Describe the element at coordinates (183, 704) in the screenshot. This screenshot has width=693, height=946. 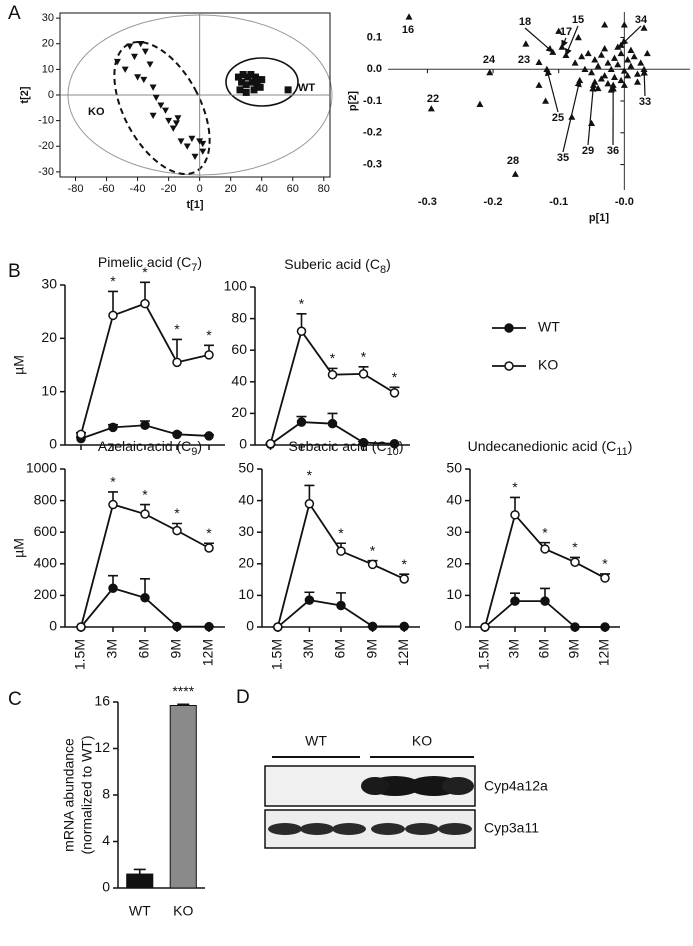
I see `error-bar` at that location.